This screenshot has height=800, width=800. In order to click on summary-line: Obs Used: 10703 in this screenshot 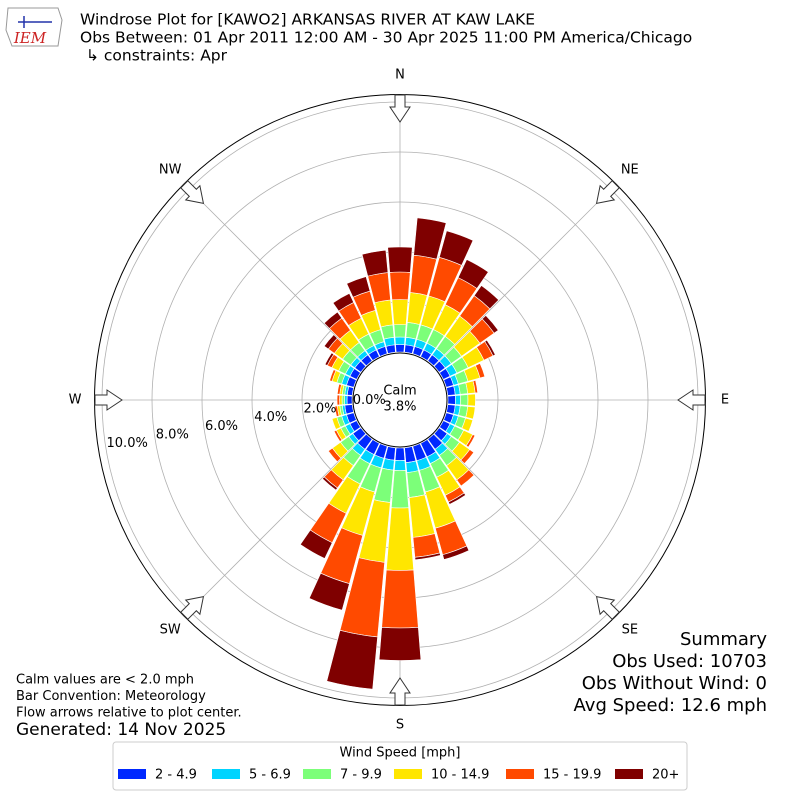, I will do `click(689, 661)`.